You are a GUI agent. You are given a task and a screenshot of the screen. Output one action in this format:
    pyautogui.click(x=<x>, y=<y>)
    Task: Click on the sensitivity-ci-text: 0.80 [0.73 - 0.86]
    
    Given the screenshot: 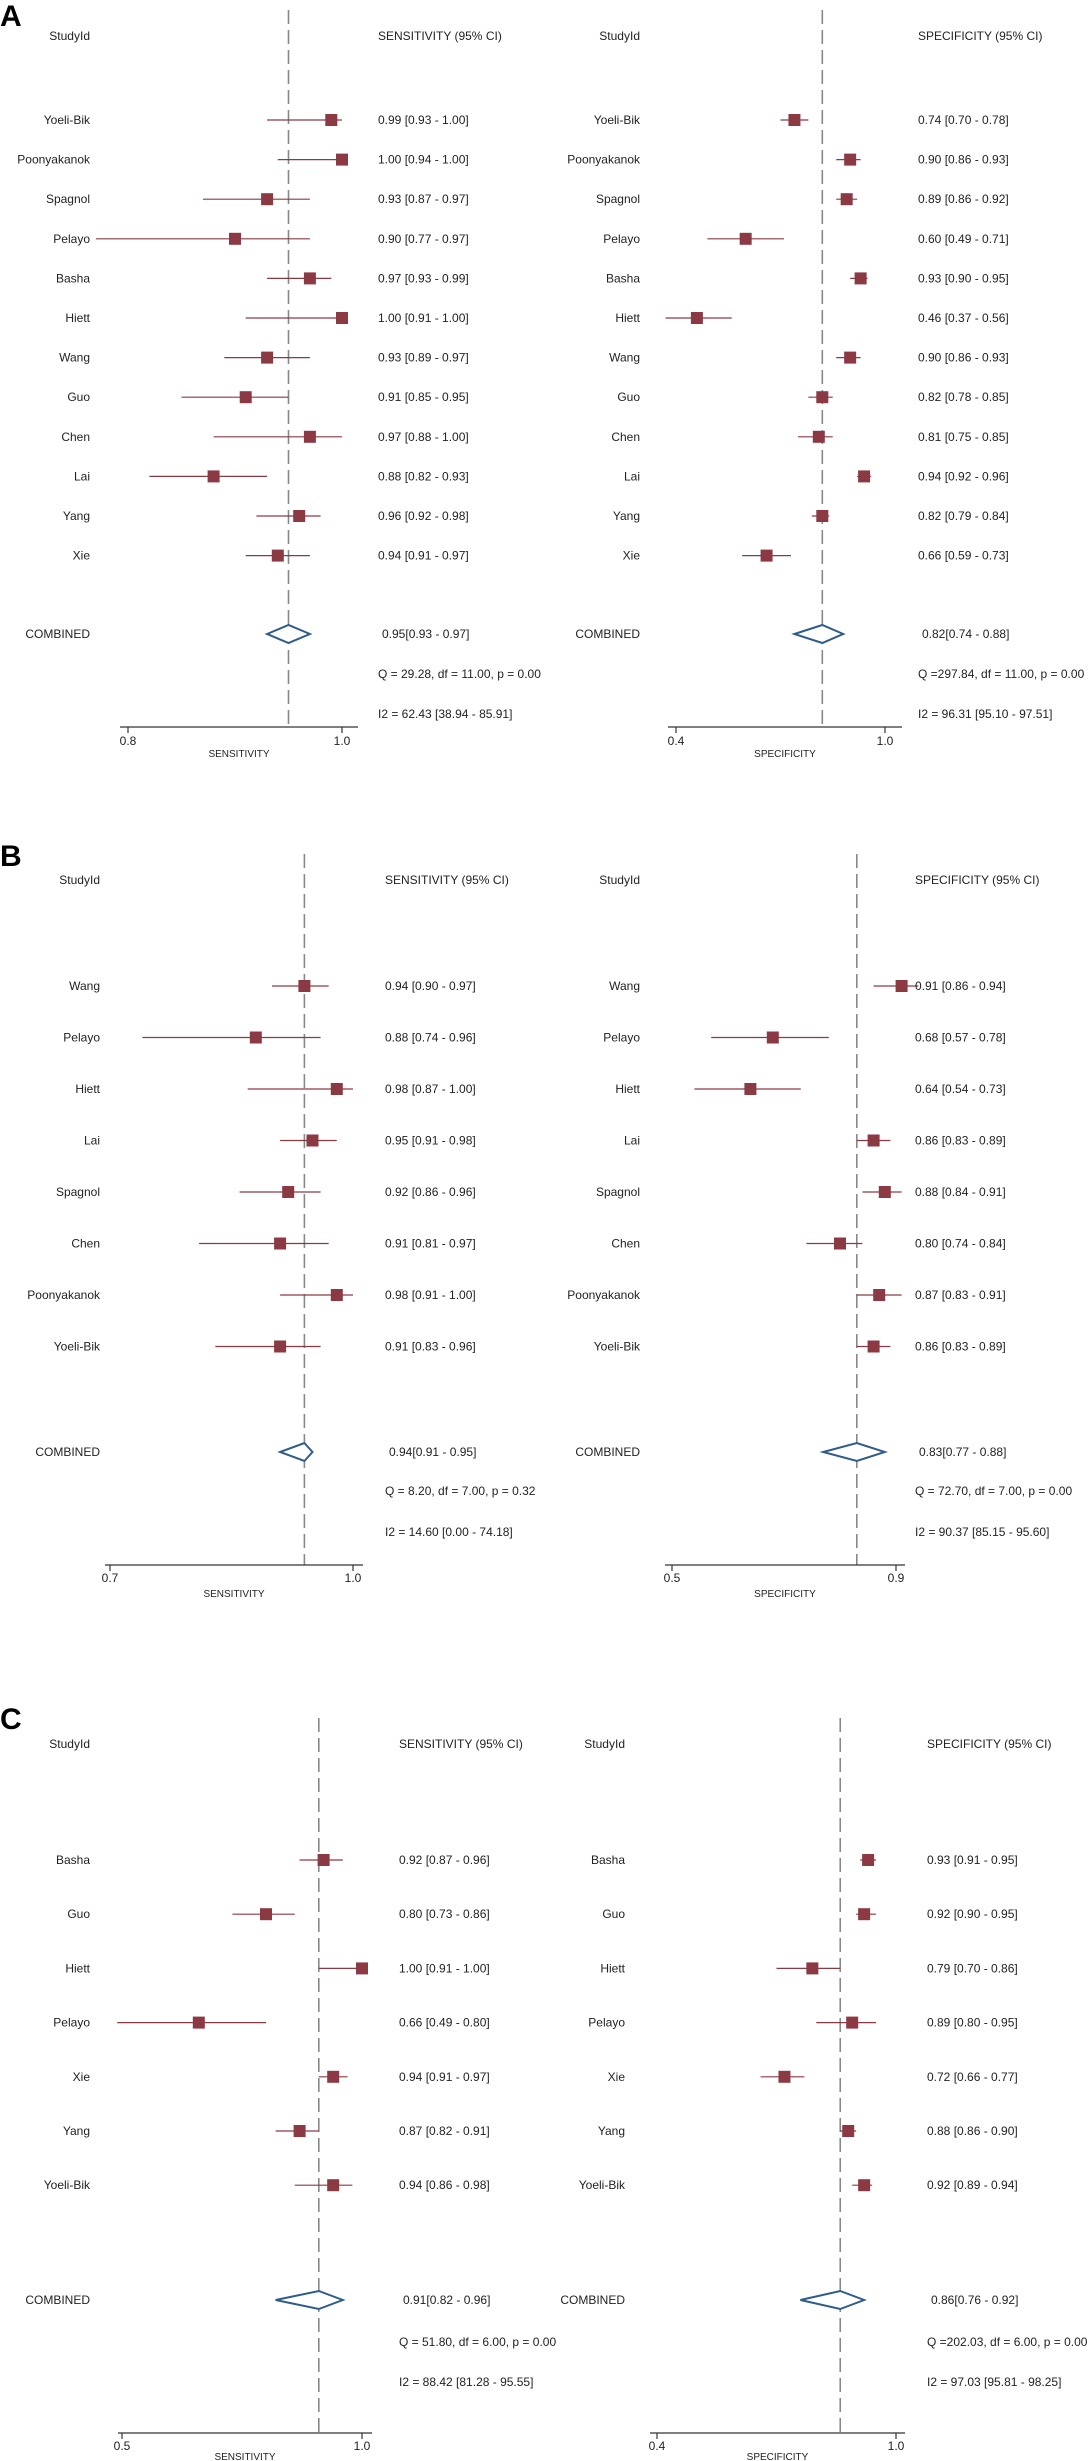 What is the action you would take?
    pyautogui.click(x=444, y=1914)
    